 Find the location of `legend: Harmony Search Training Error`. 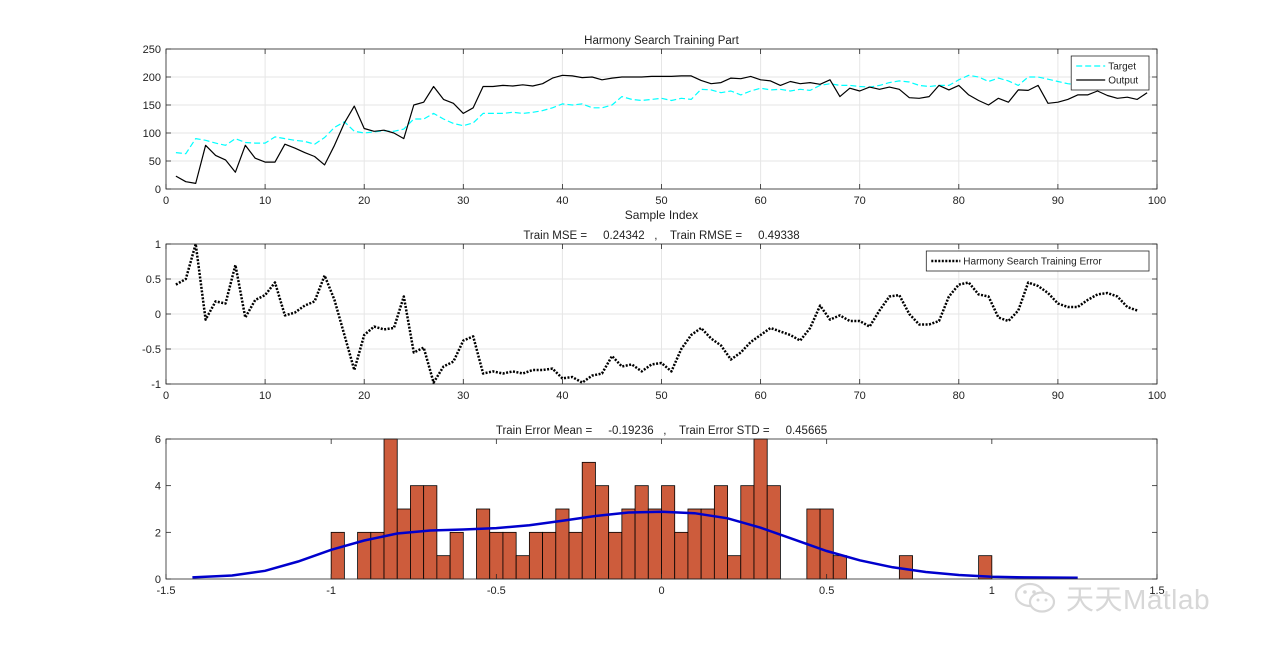

legend: Harmony Search Training Error is located at coordinates (1037, 261).